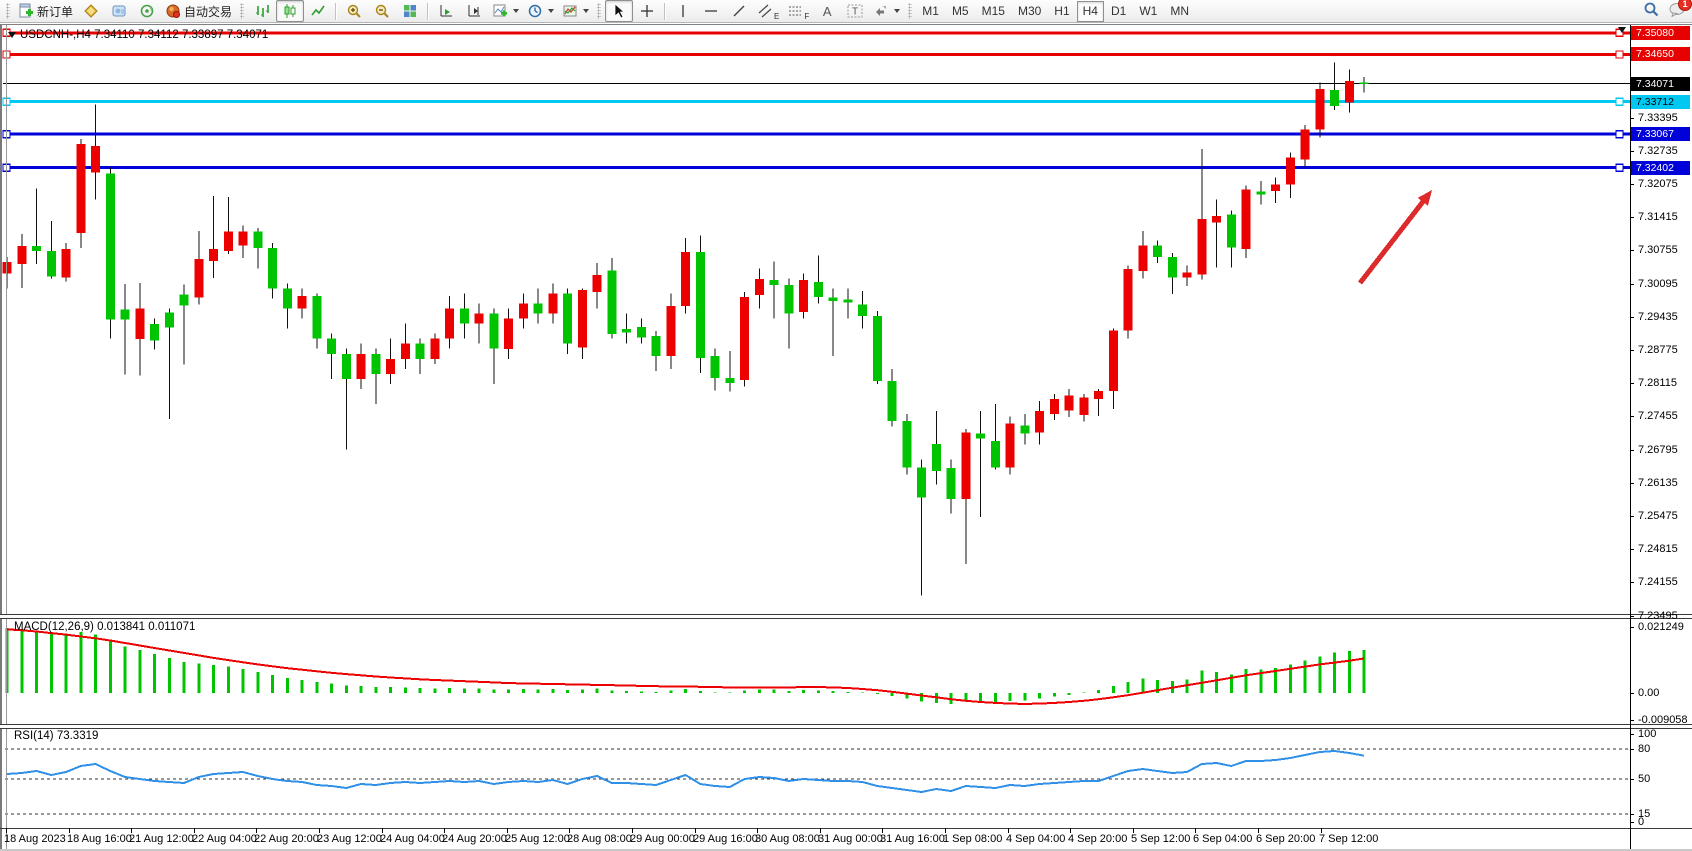  I want to click on price-tick-label: 7.26795, so click(1658, 450).